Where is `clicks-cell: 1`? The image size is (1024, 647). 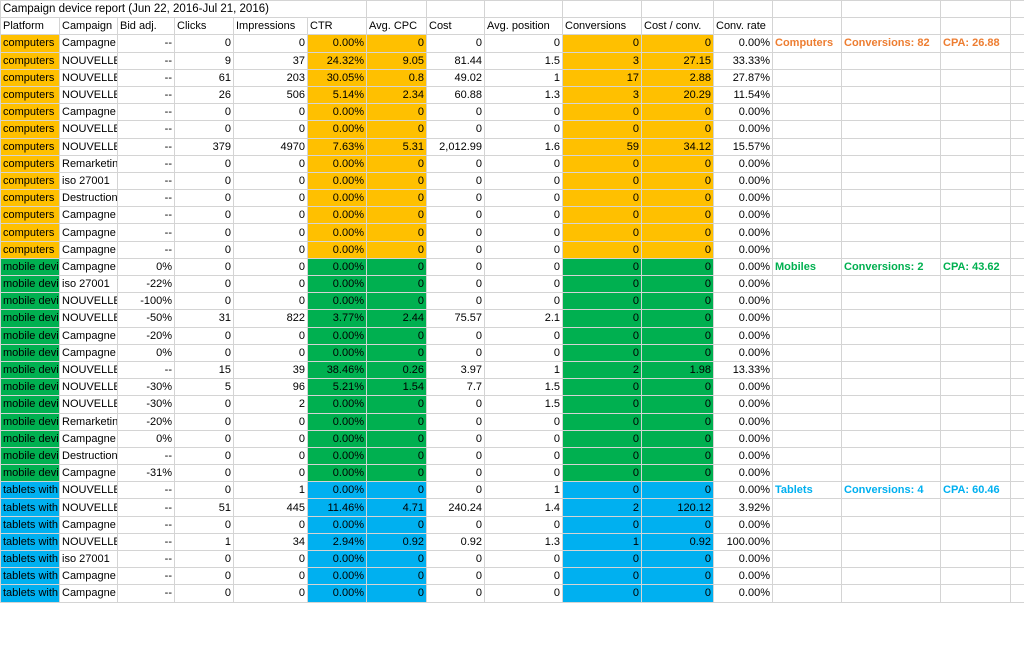 clicks-cell: 1 is located at coordinates (204, 542).